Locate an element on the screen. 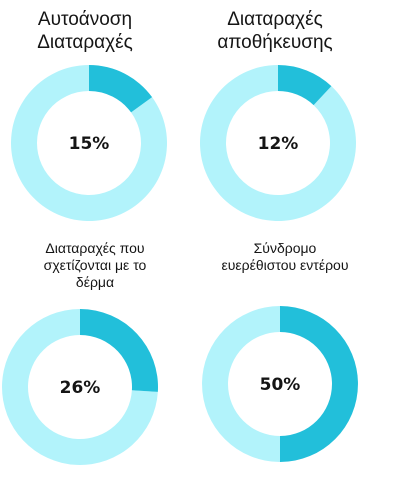 The image size is (400, 478). chart-title: Διαταραχές που σχετίζονται με το δέρμα is located at coordinates (95, 265).